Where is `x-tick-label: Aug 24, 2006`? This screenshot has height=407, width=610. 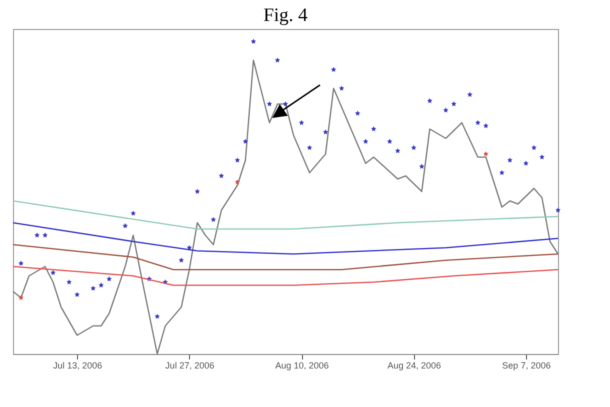 x-tick-label: Aug 24, 2006 is located at coordinates (414, 365).